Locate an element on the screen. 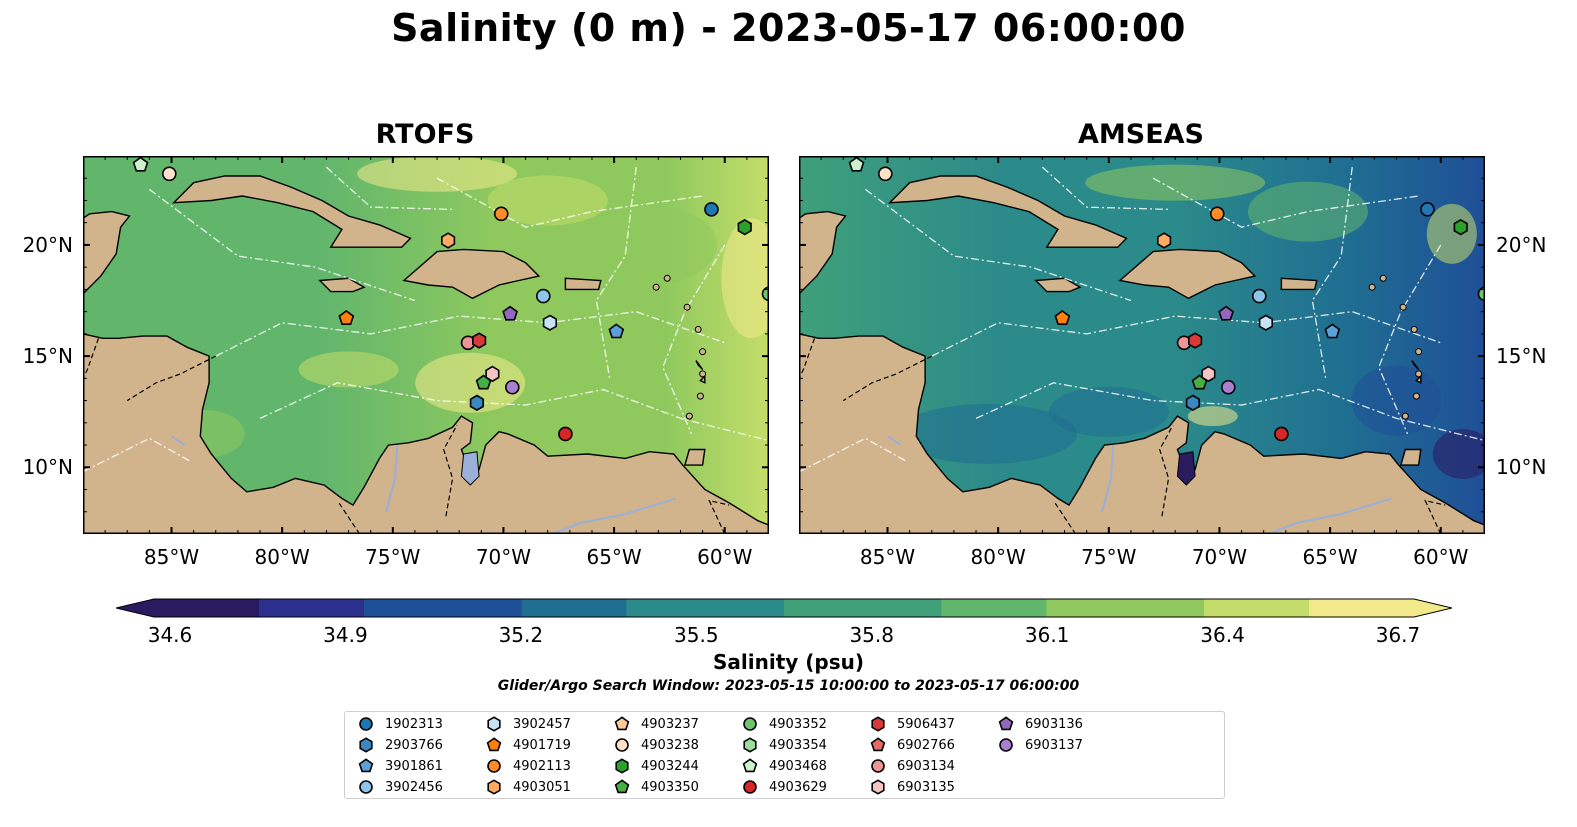 The image size is (1577, 827). lon-tick-label: 75°W is located at coordinates (393, 557).